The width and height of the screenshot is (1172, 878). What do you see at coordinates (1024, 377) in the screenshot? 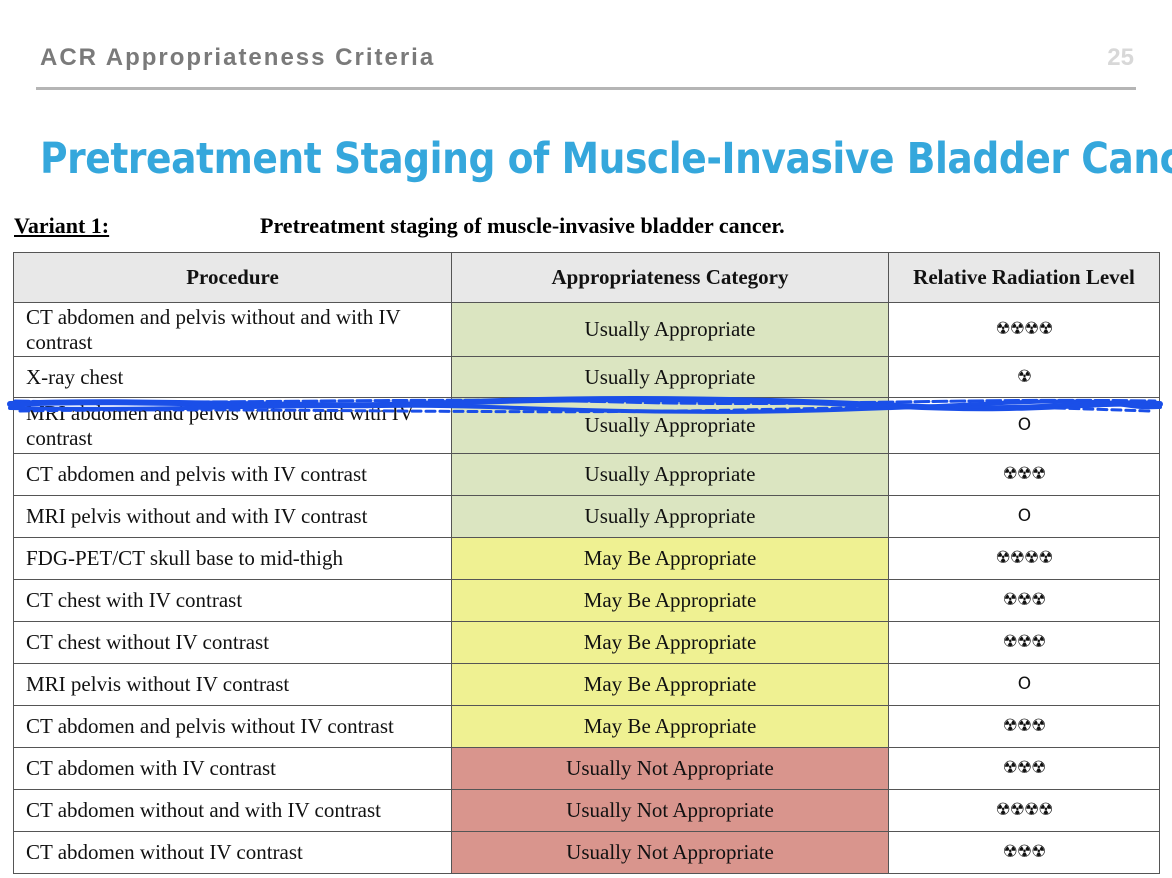
I see `radiation-level-cell: ☢` at bounding box center [1024, 377].